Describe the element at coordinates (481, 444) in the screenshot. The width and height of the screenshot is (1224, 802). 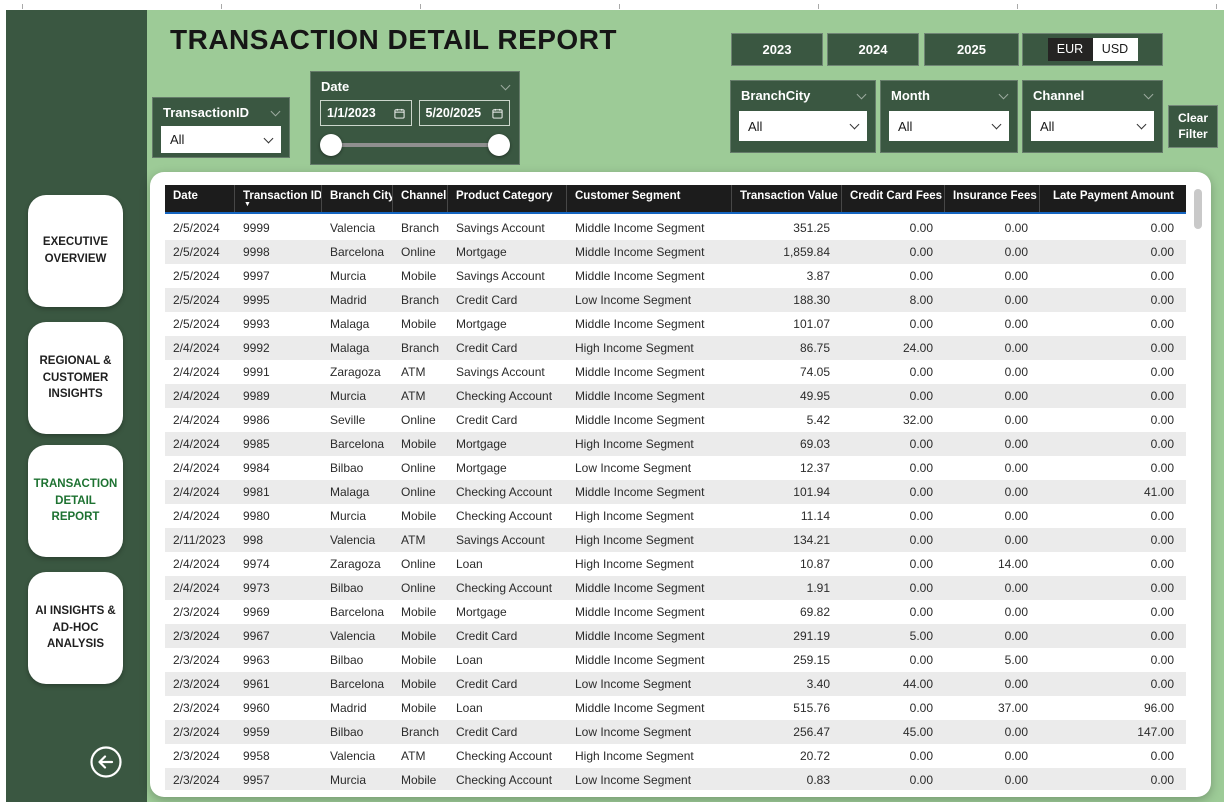
I see `cell: Mortgage` at that location.